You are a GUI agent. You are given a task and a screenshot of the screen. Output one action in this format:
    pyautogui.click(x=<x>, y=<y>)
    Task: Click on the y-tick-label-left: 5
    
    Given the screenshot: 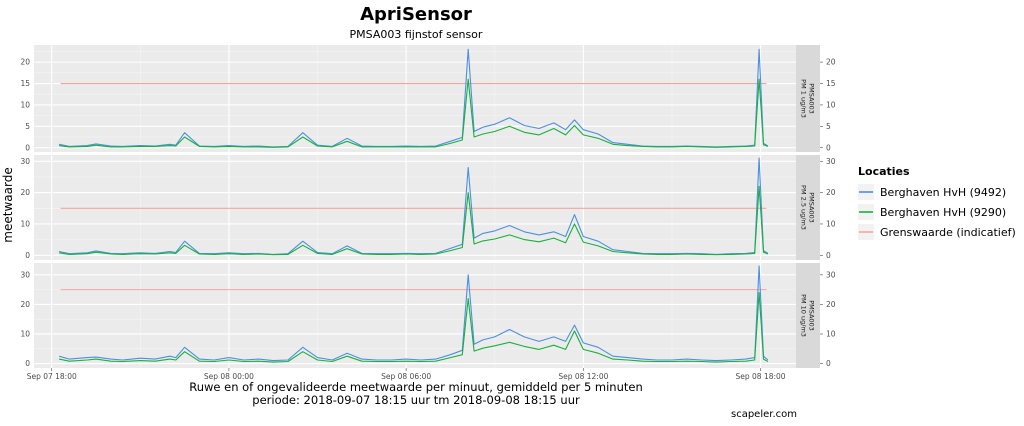 What is the action you would take?
    pyautogui.click(x=27, y=126)
    